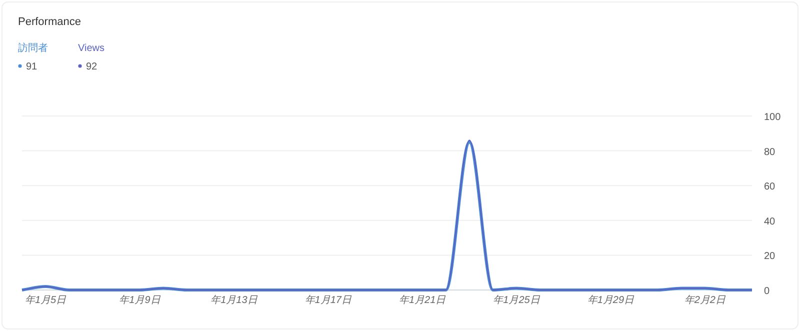 This screenshot has height=331, width=800. Describe the element at coordinates (140, 300) in the screenshot. I see `x-tick-label: 年1月9日` at that location.